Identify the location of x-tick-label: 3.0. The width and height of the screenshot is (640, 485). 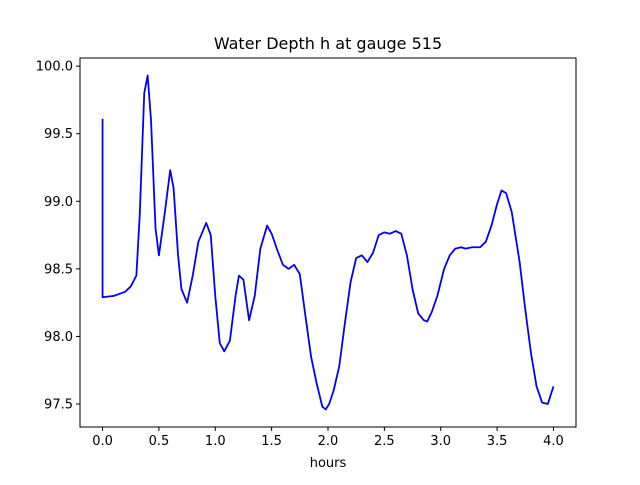
(440, 441).